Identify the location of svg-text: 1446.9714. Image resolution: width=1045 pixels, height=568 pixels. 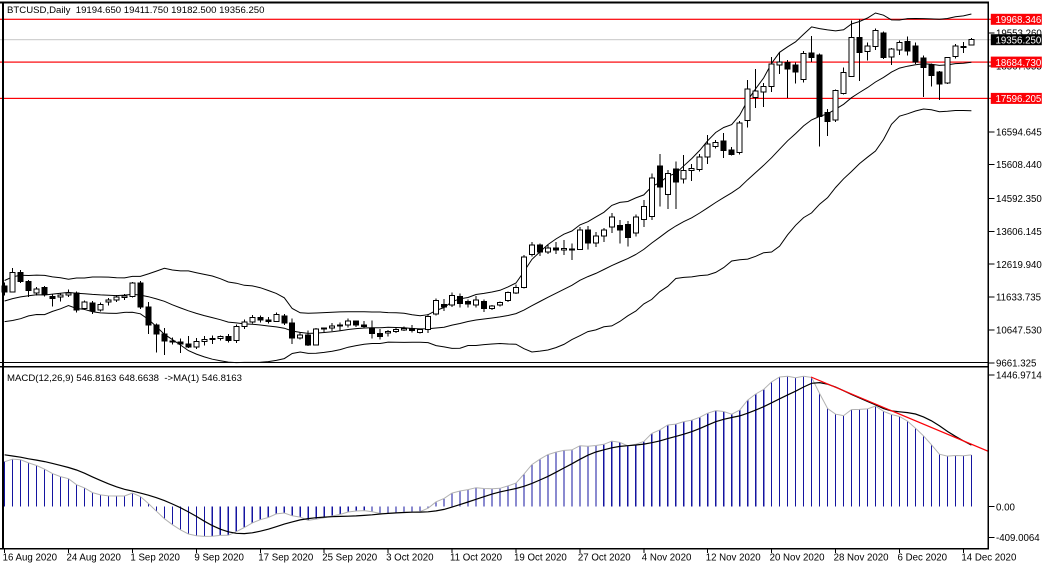
(1019, 375).